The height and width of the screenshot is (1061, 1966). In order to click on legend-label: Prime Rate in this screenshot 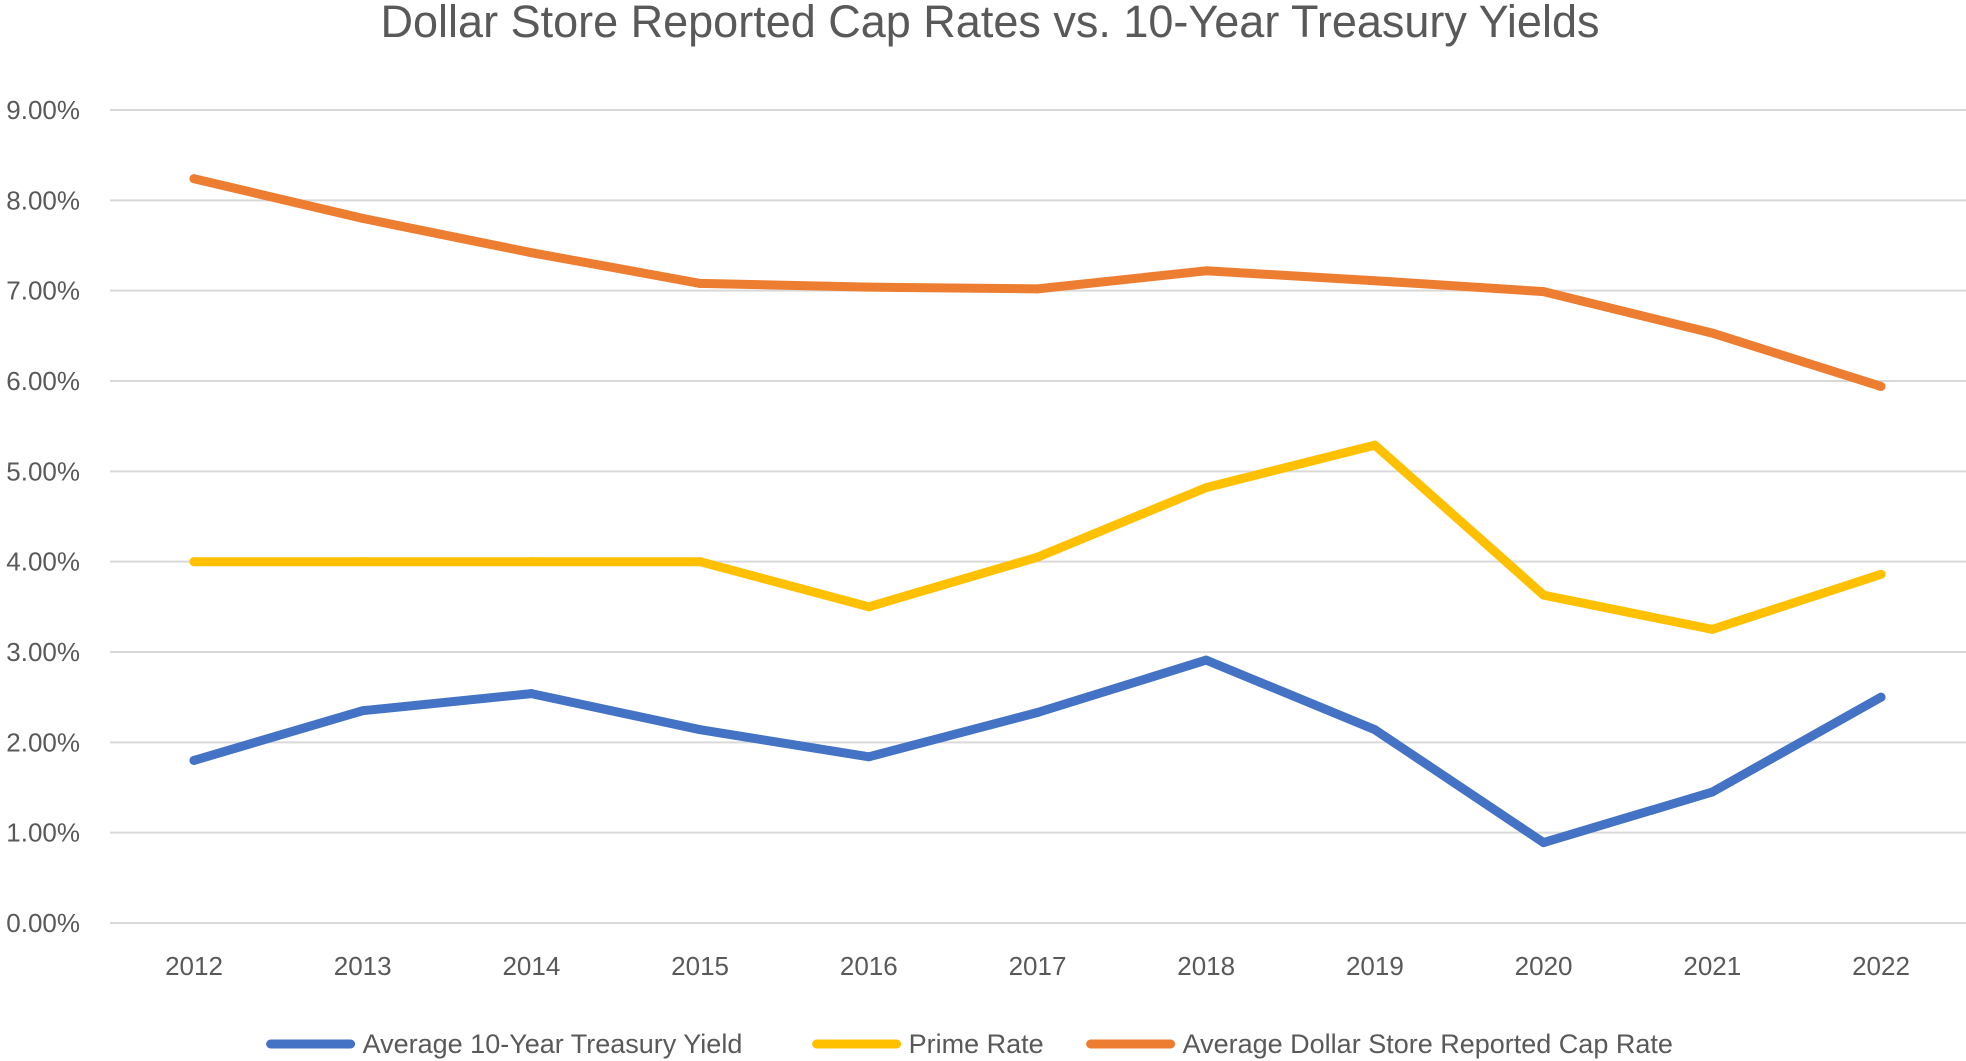, I will do `click(976, 1044)`.